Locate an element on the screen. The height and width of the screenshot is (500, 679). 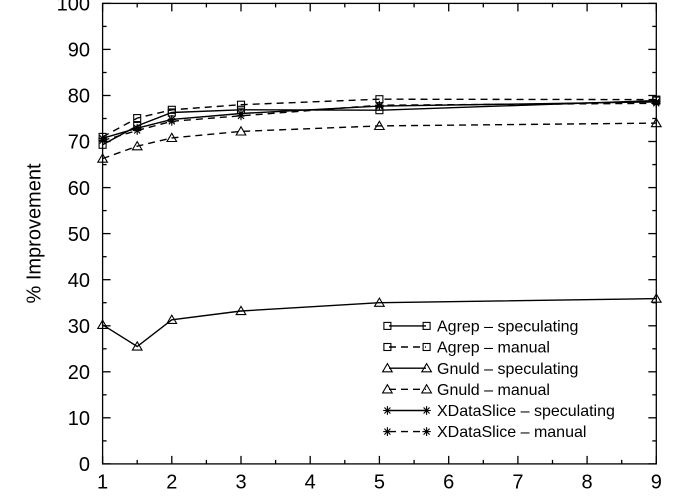
svg-text: 50 is located at coordinates (79, 235).